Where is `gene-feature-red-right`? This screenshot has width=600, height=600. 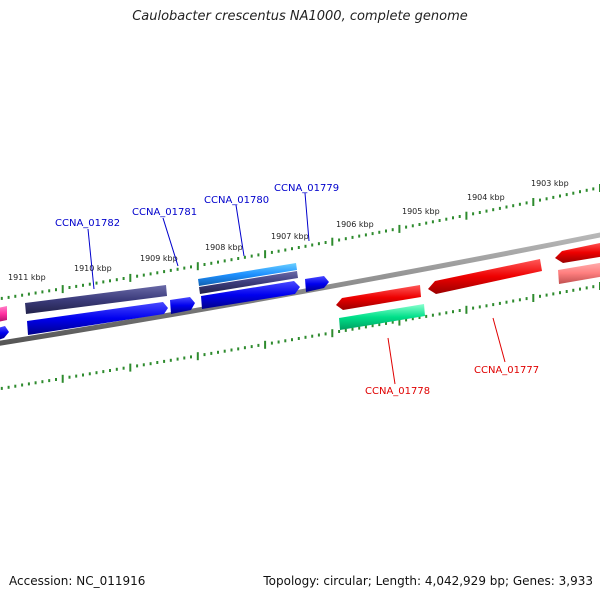 gene-feature-red-right is located at coordinates (577, 252).